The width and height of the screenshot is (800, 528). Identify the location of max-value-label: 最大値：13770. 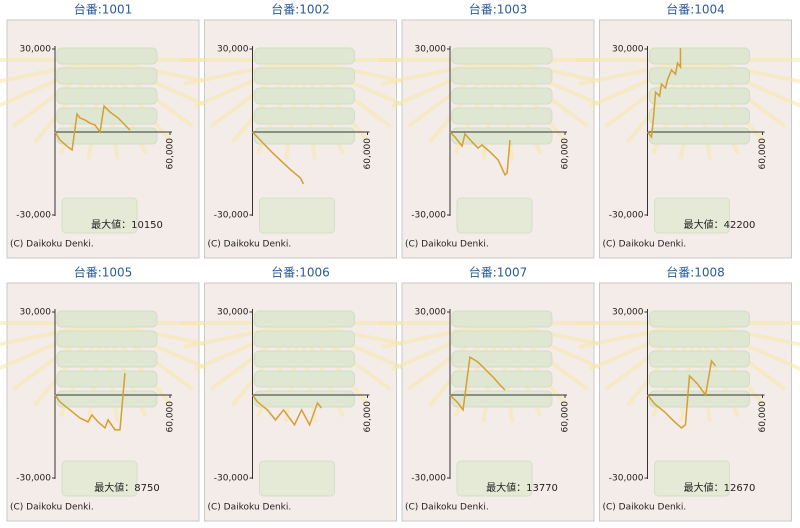
(522, 487).